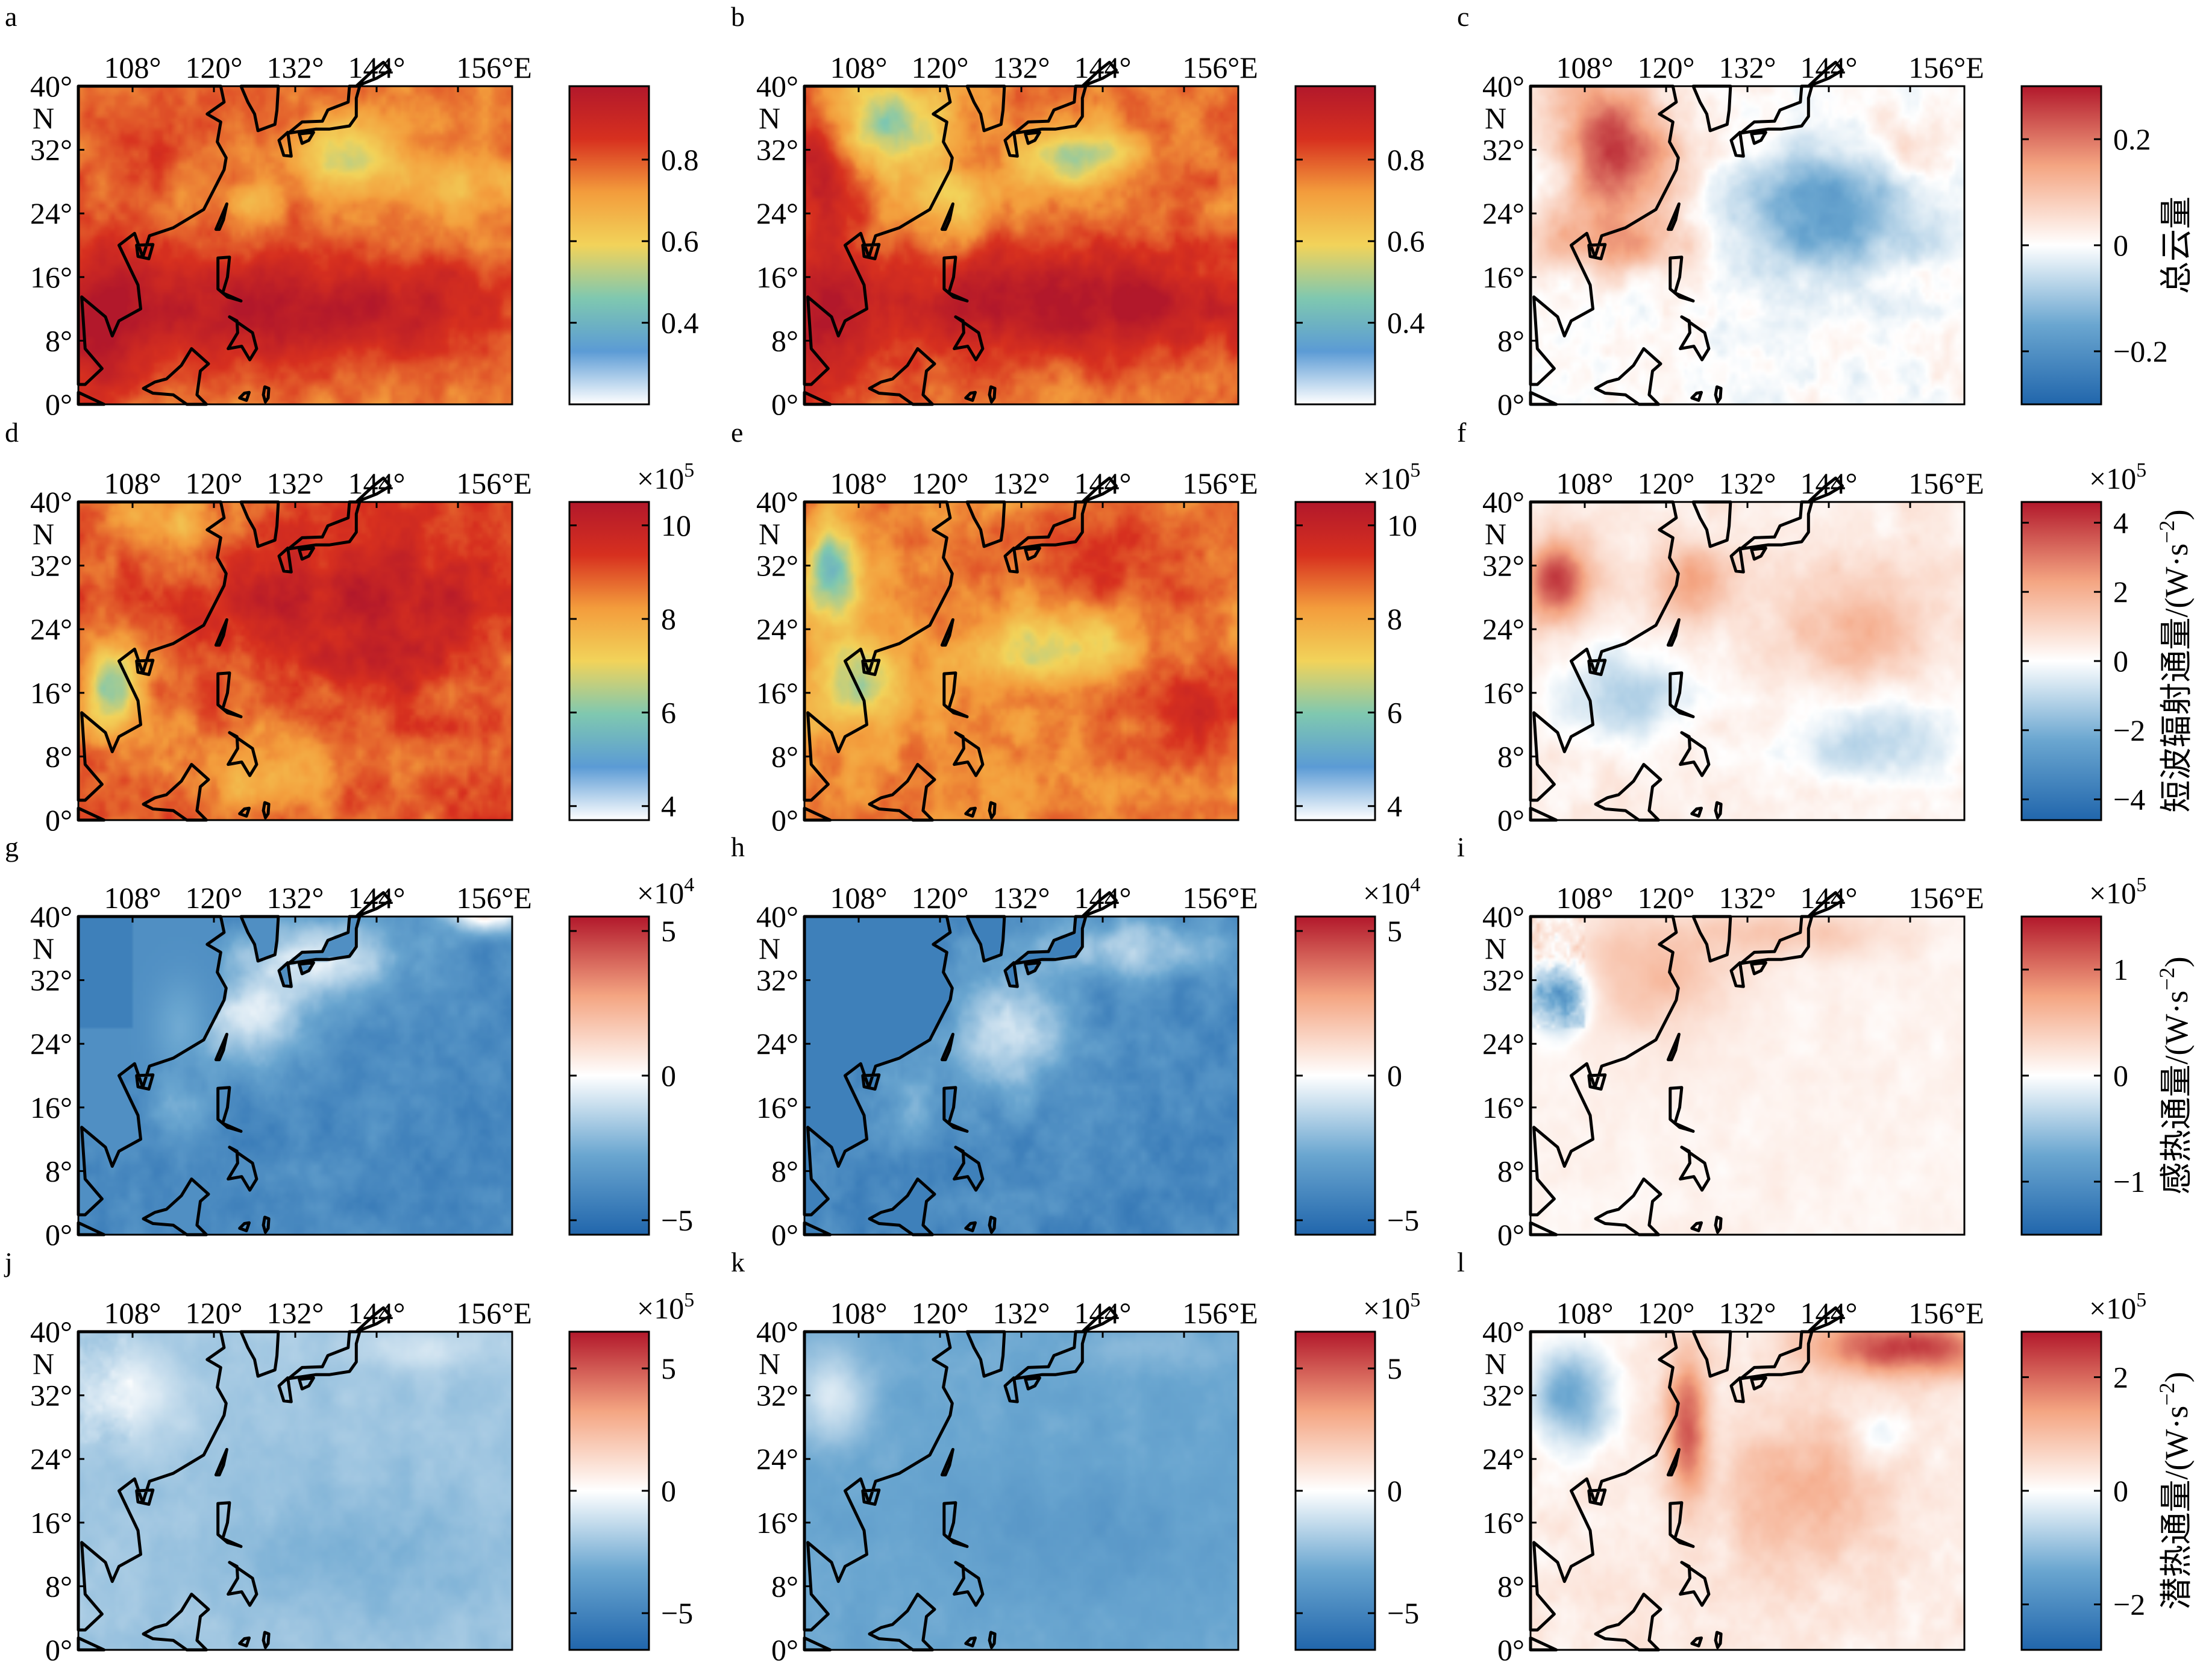  What do you see at coordinates (1395, 1075) in the screenshot?
I see `colorbar-tick-label: 0` at bounding box center [1395, 1075].